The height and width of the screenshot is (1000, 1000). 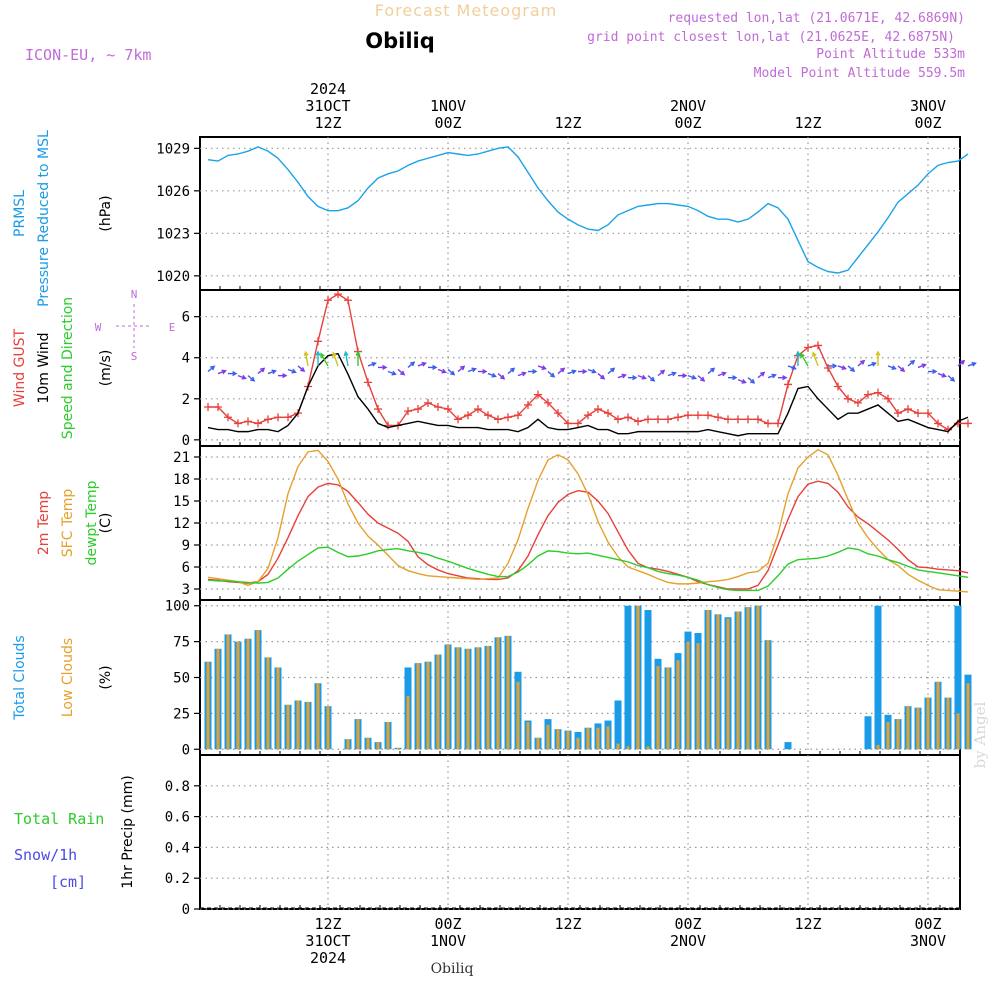 I want to click on model-label: ICON-EU, ~ 7km, so click(x=88, y=55).